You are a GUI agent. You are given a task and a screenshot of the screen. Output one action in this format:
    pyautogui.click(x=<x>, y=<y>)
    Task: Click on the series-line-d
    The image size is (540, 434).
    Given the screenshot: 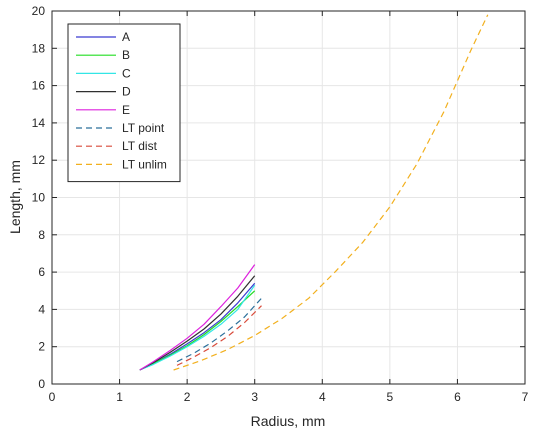 What is the action you would take?
    pyautogui.click(x=197, y=323)
    